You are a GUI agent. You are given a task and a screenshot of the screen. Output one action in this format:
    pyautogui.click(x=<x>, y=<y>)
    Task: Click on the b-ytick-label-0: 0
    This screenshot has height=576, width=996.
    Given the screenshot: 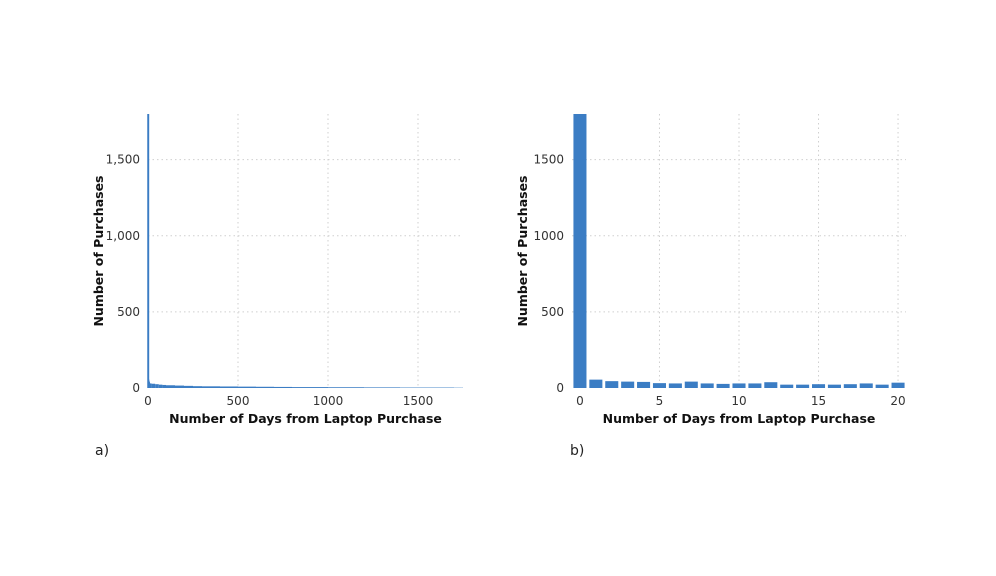 What is the action you would take?
    pyautogui.click(x=560, y=388)
    